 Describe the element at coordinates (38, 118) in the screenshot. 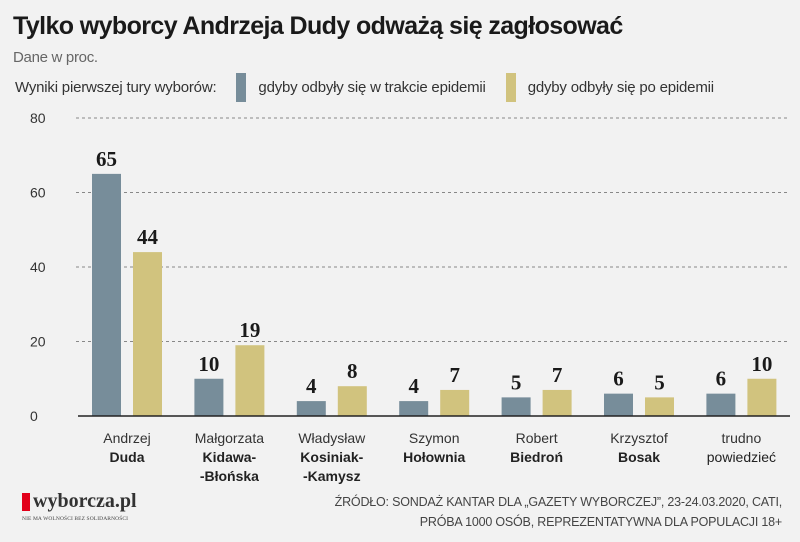

I see `y-tick-label: 80` at that location.